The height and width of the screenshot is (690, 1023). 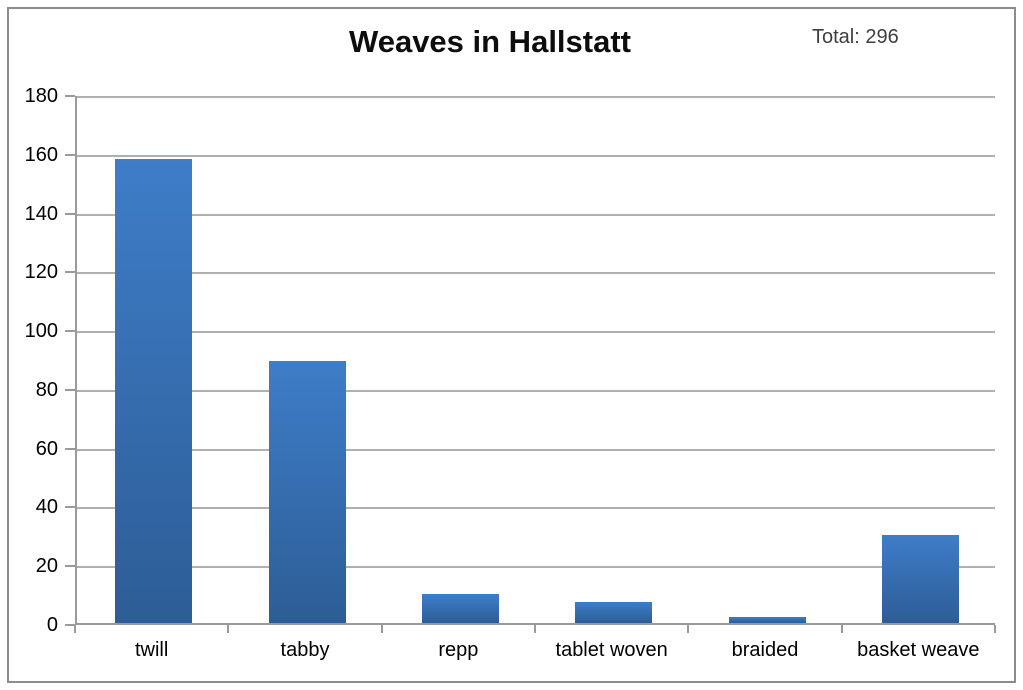 What do you see at coordinates (767, 620) in the screenshot?
I see `bar-braided` at bounding box center [767, 620].